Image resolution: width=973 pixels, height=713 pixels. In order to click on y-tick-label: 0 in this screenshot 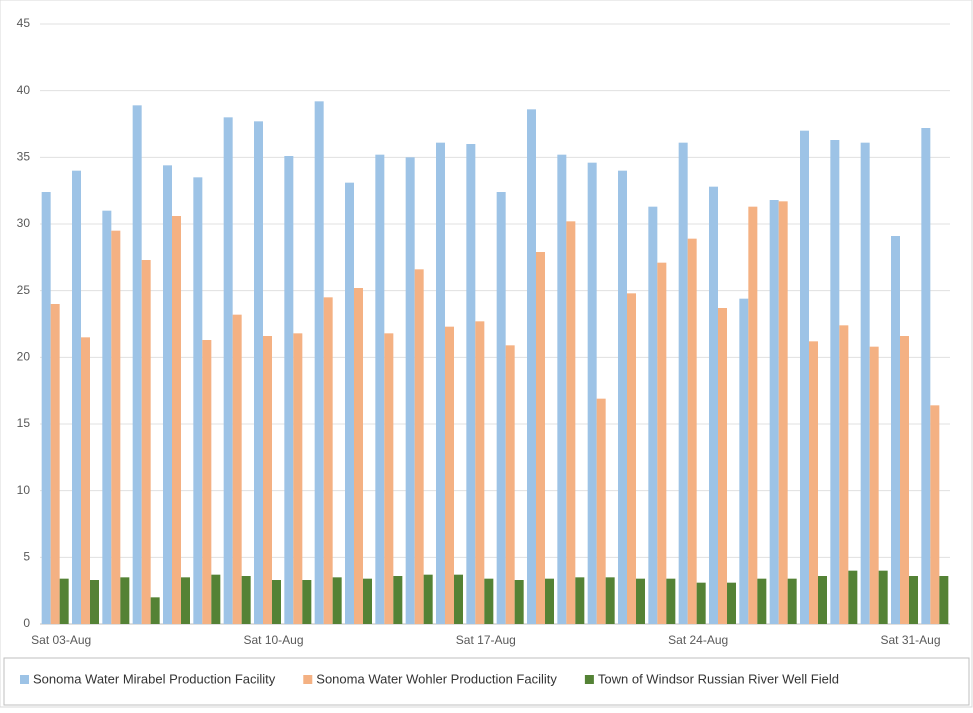, I will do `click(26, 623)`.